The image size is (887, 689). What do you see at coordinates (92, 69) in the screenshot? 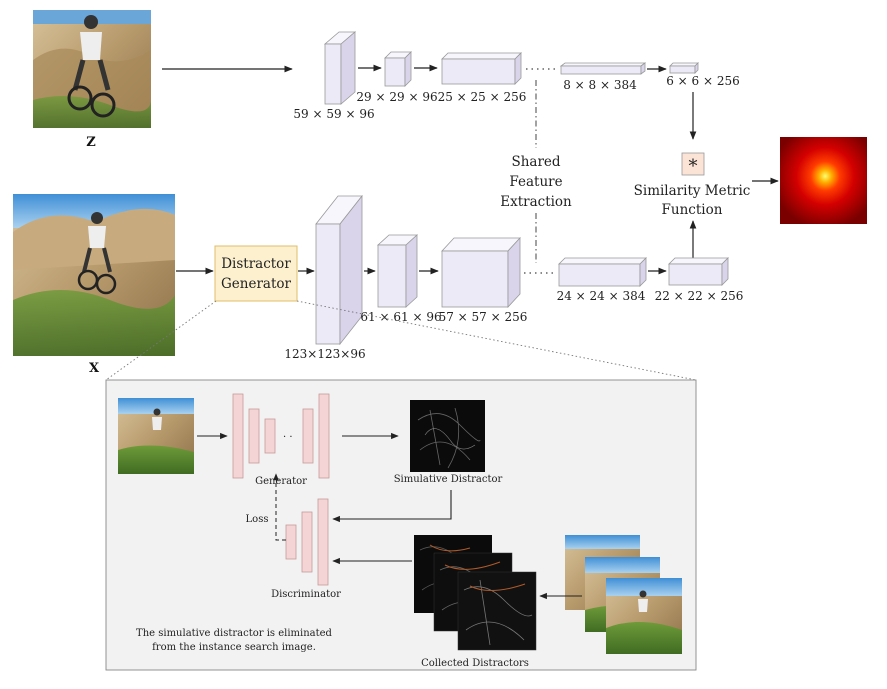
I see `template-image-z` at bounding box center [92, 69].